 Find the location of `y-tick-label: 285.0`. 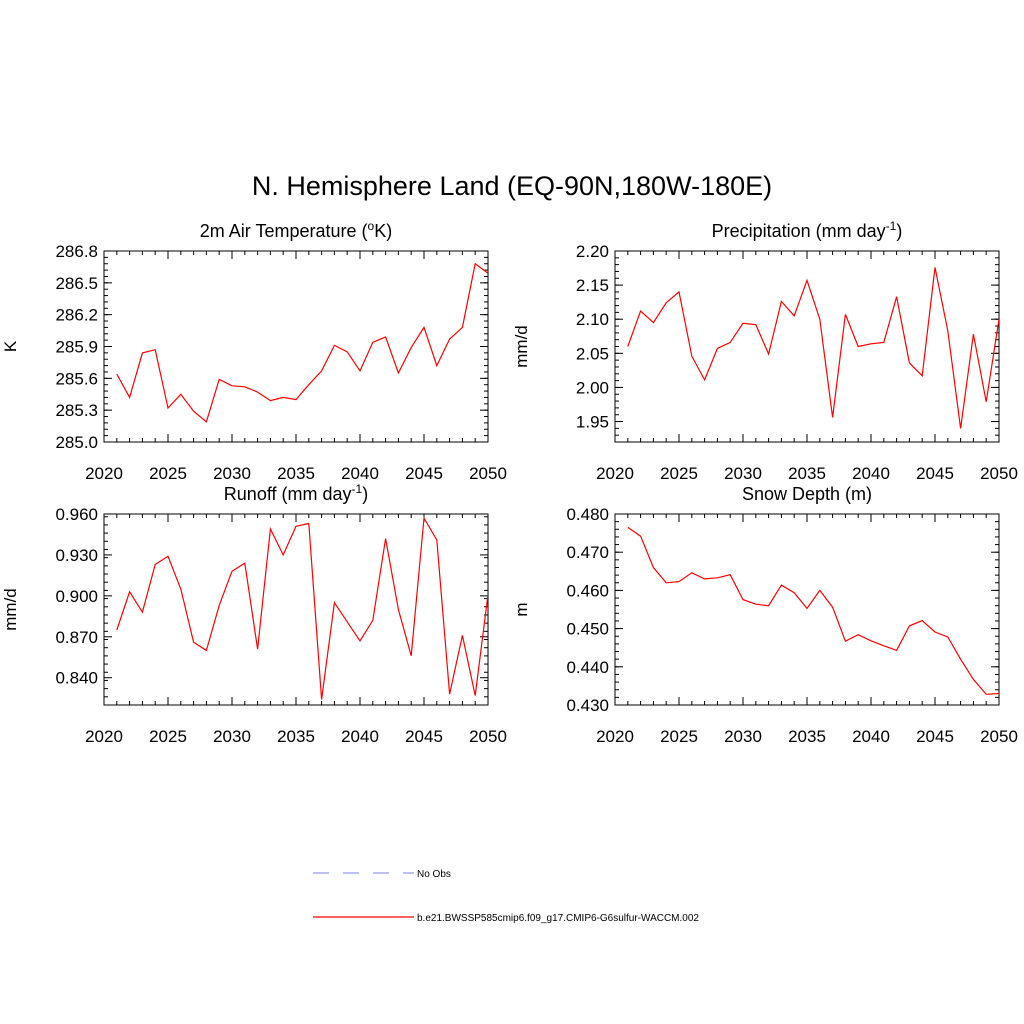

y-tick-label: 285.0 is located at coordinates (76, 442).